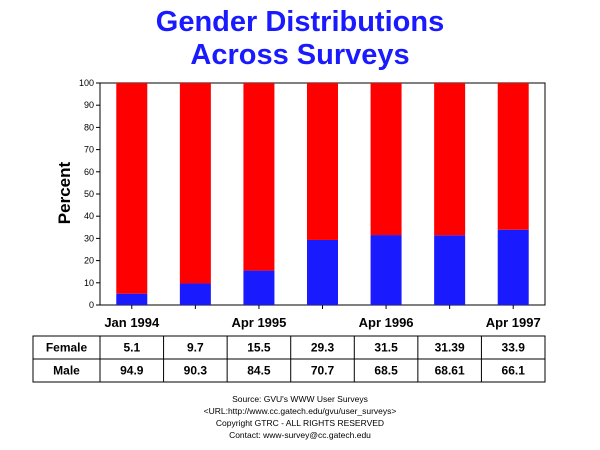 Image resolution: width=600 pixels, height=450 pixels. What do you see at coordinates (514, 371) in the screenshot?
I see `table-cell: 66.1` at bounding box center [514, 371].